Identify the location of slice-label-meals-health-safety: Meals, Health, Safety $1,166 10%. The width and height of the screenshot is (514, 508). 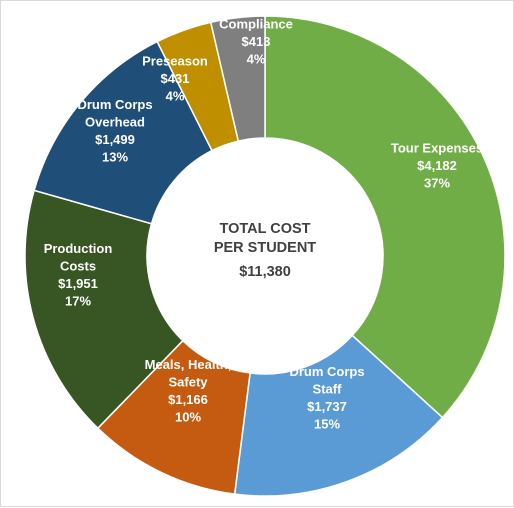
(188, 391).